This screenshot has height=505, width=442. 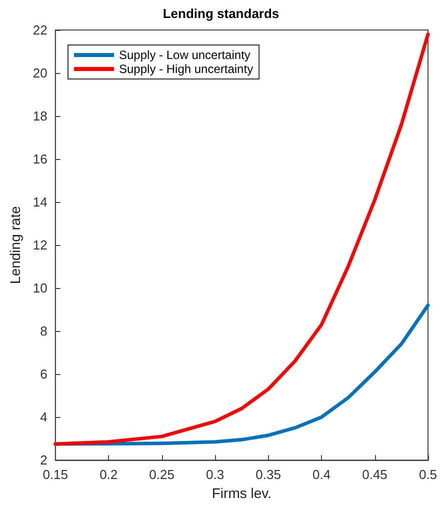 I want to click on y-tick-label: 20, so click(x=40, y=73).